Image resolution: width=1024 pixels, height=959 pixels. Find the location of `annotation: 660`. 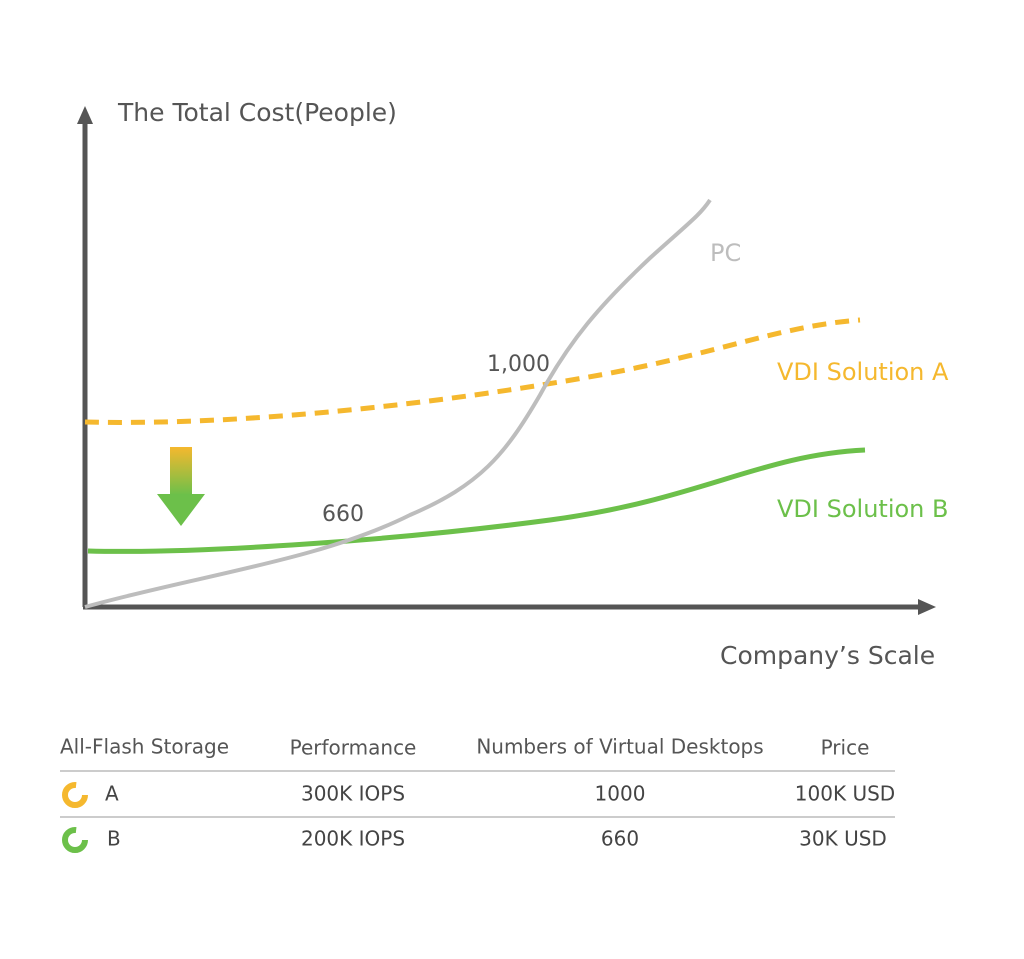

annotation: 660 is located at coordinates (343, 514).